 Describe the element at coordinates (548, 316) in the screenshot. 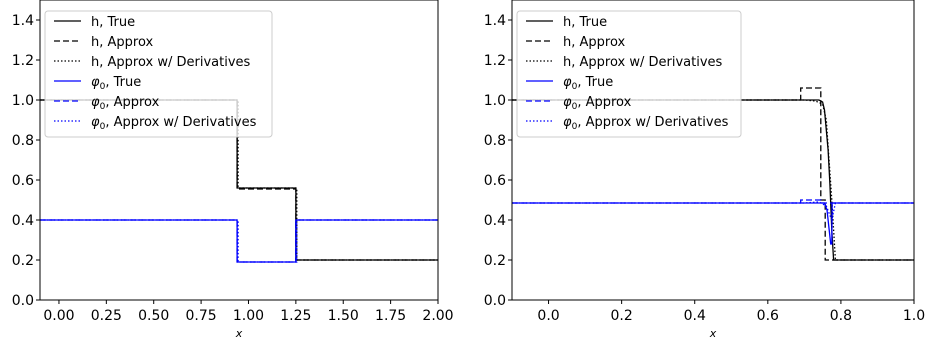

I see `x-tick-label: 0.0` at that location.